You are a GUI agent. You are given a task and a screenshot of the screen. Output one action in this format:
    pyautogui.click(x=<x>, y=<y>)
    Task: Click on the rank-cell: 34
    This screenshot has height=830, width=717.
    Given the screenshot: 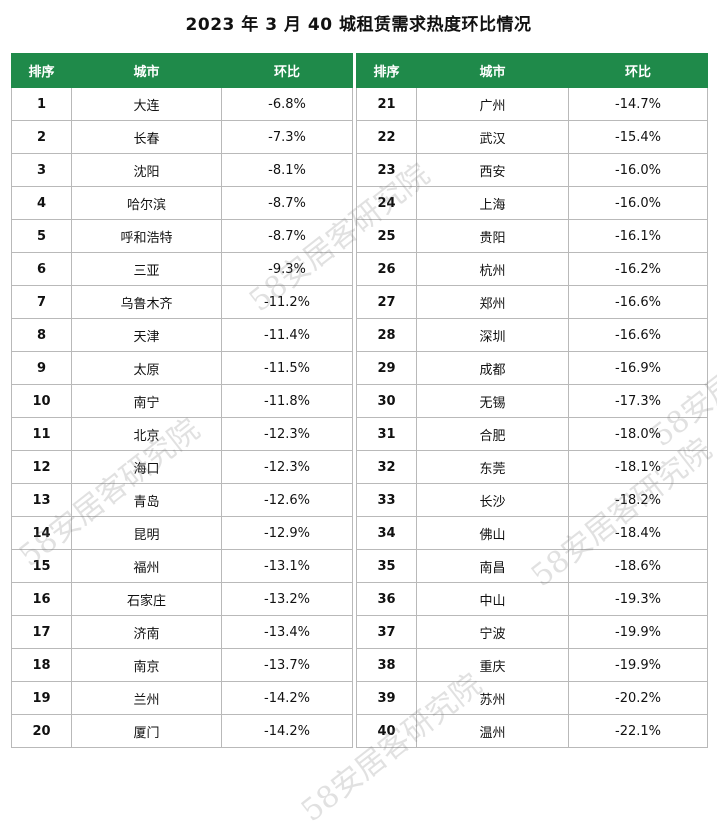 What is the action you would take?
    pyautogui.click(x=386, y=533)
    